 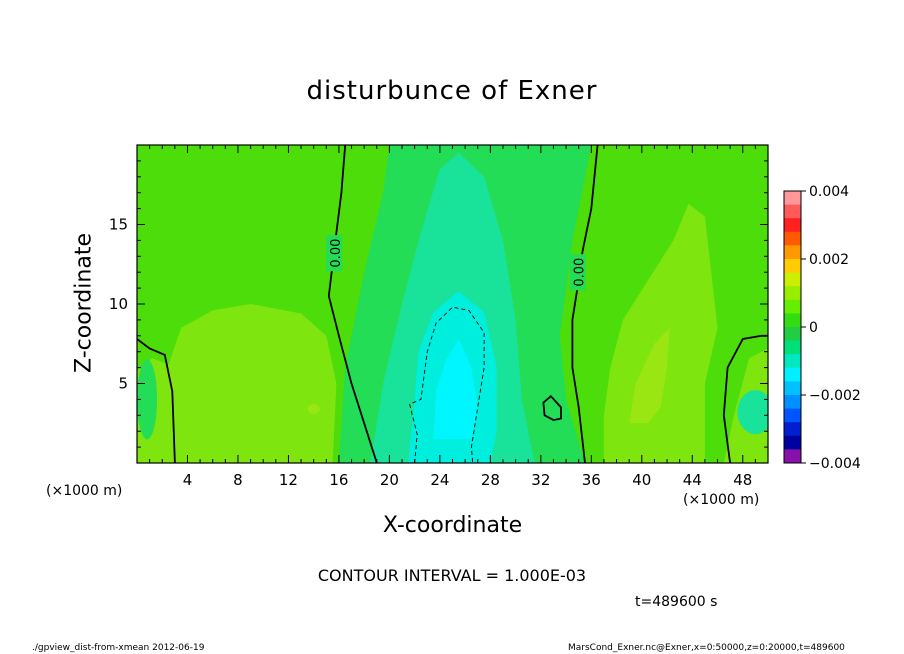 I want to click on colorbar: 0.004 0.002 0 −0.002 −0.004, so click(x=822, y=328).